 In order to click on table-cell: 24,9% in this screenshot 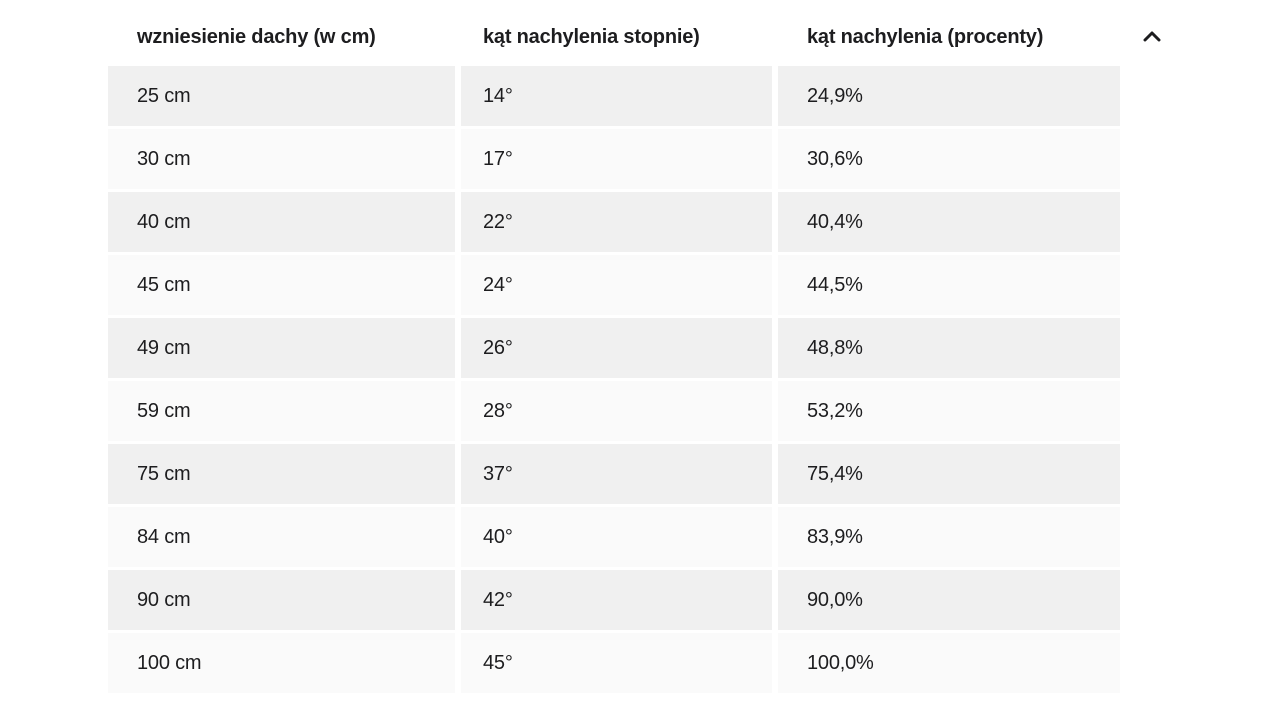, I will do `click(949, 96)`.